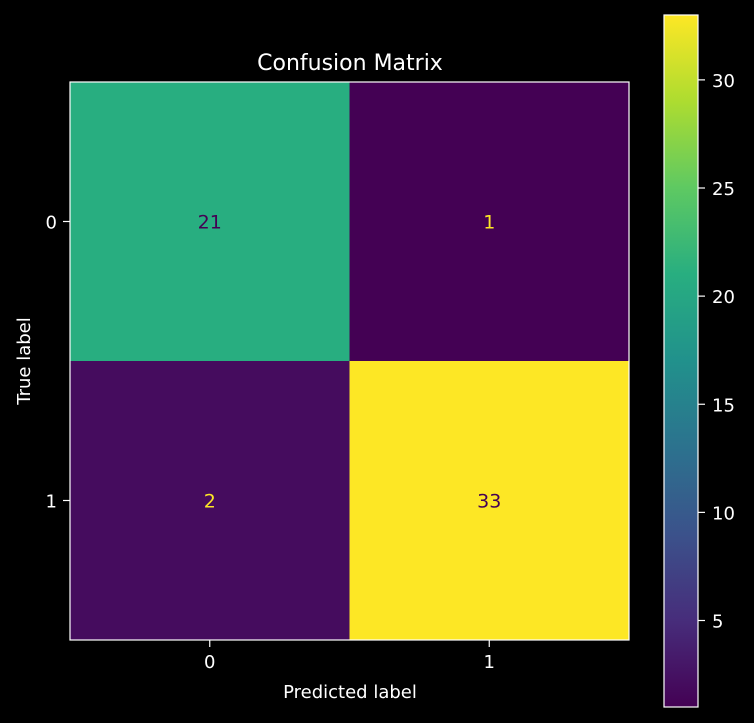 The height and width of the screenshot is (723, 754). Describe the element at coordinates (350, 63) in the screenshot. I see `chart-title: Confusion Matrix` at that location.